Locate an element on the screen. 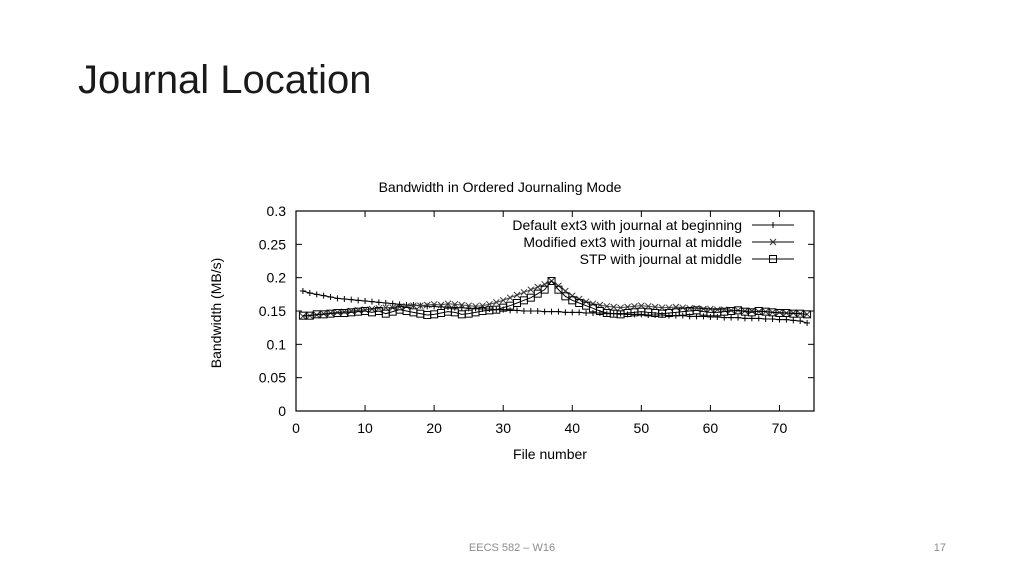 The height and width of the screenshot is (576, 1024). x-tick-label: 10 is located at coordinates (365, 428).